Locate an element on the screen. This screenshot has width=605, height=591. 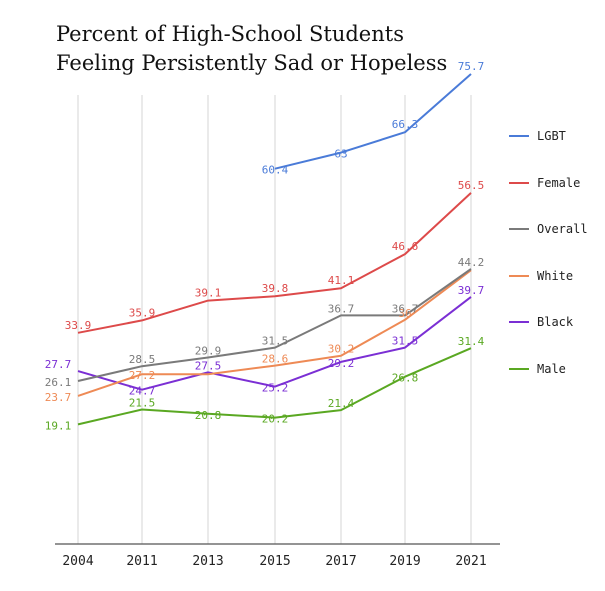
data-label-white-2015: 28.6 is located at coordinates (275, 359).